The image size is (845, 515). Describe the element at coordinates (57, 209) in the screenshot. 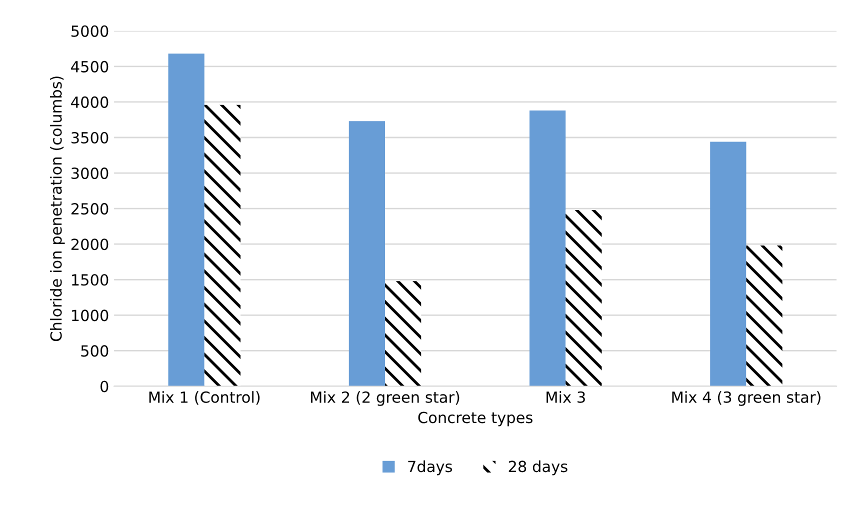

I see `y-axis-title: Chloride ion penetration (columbs)` at that location.